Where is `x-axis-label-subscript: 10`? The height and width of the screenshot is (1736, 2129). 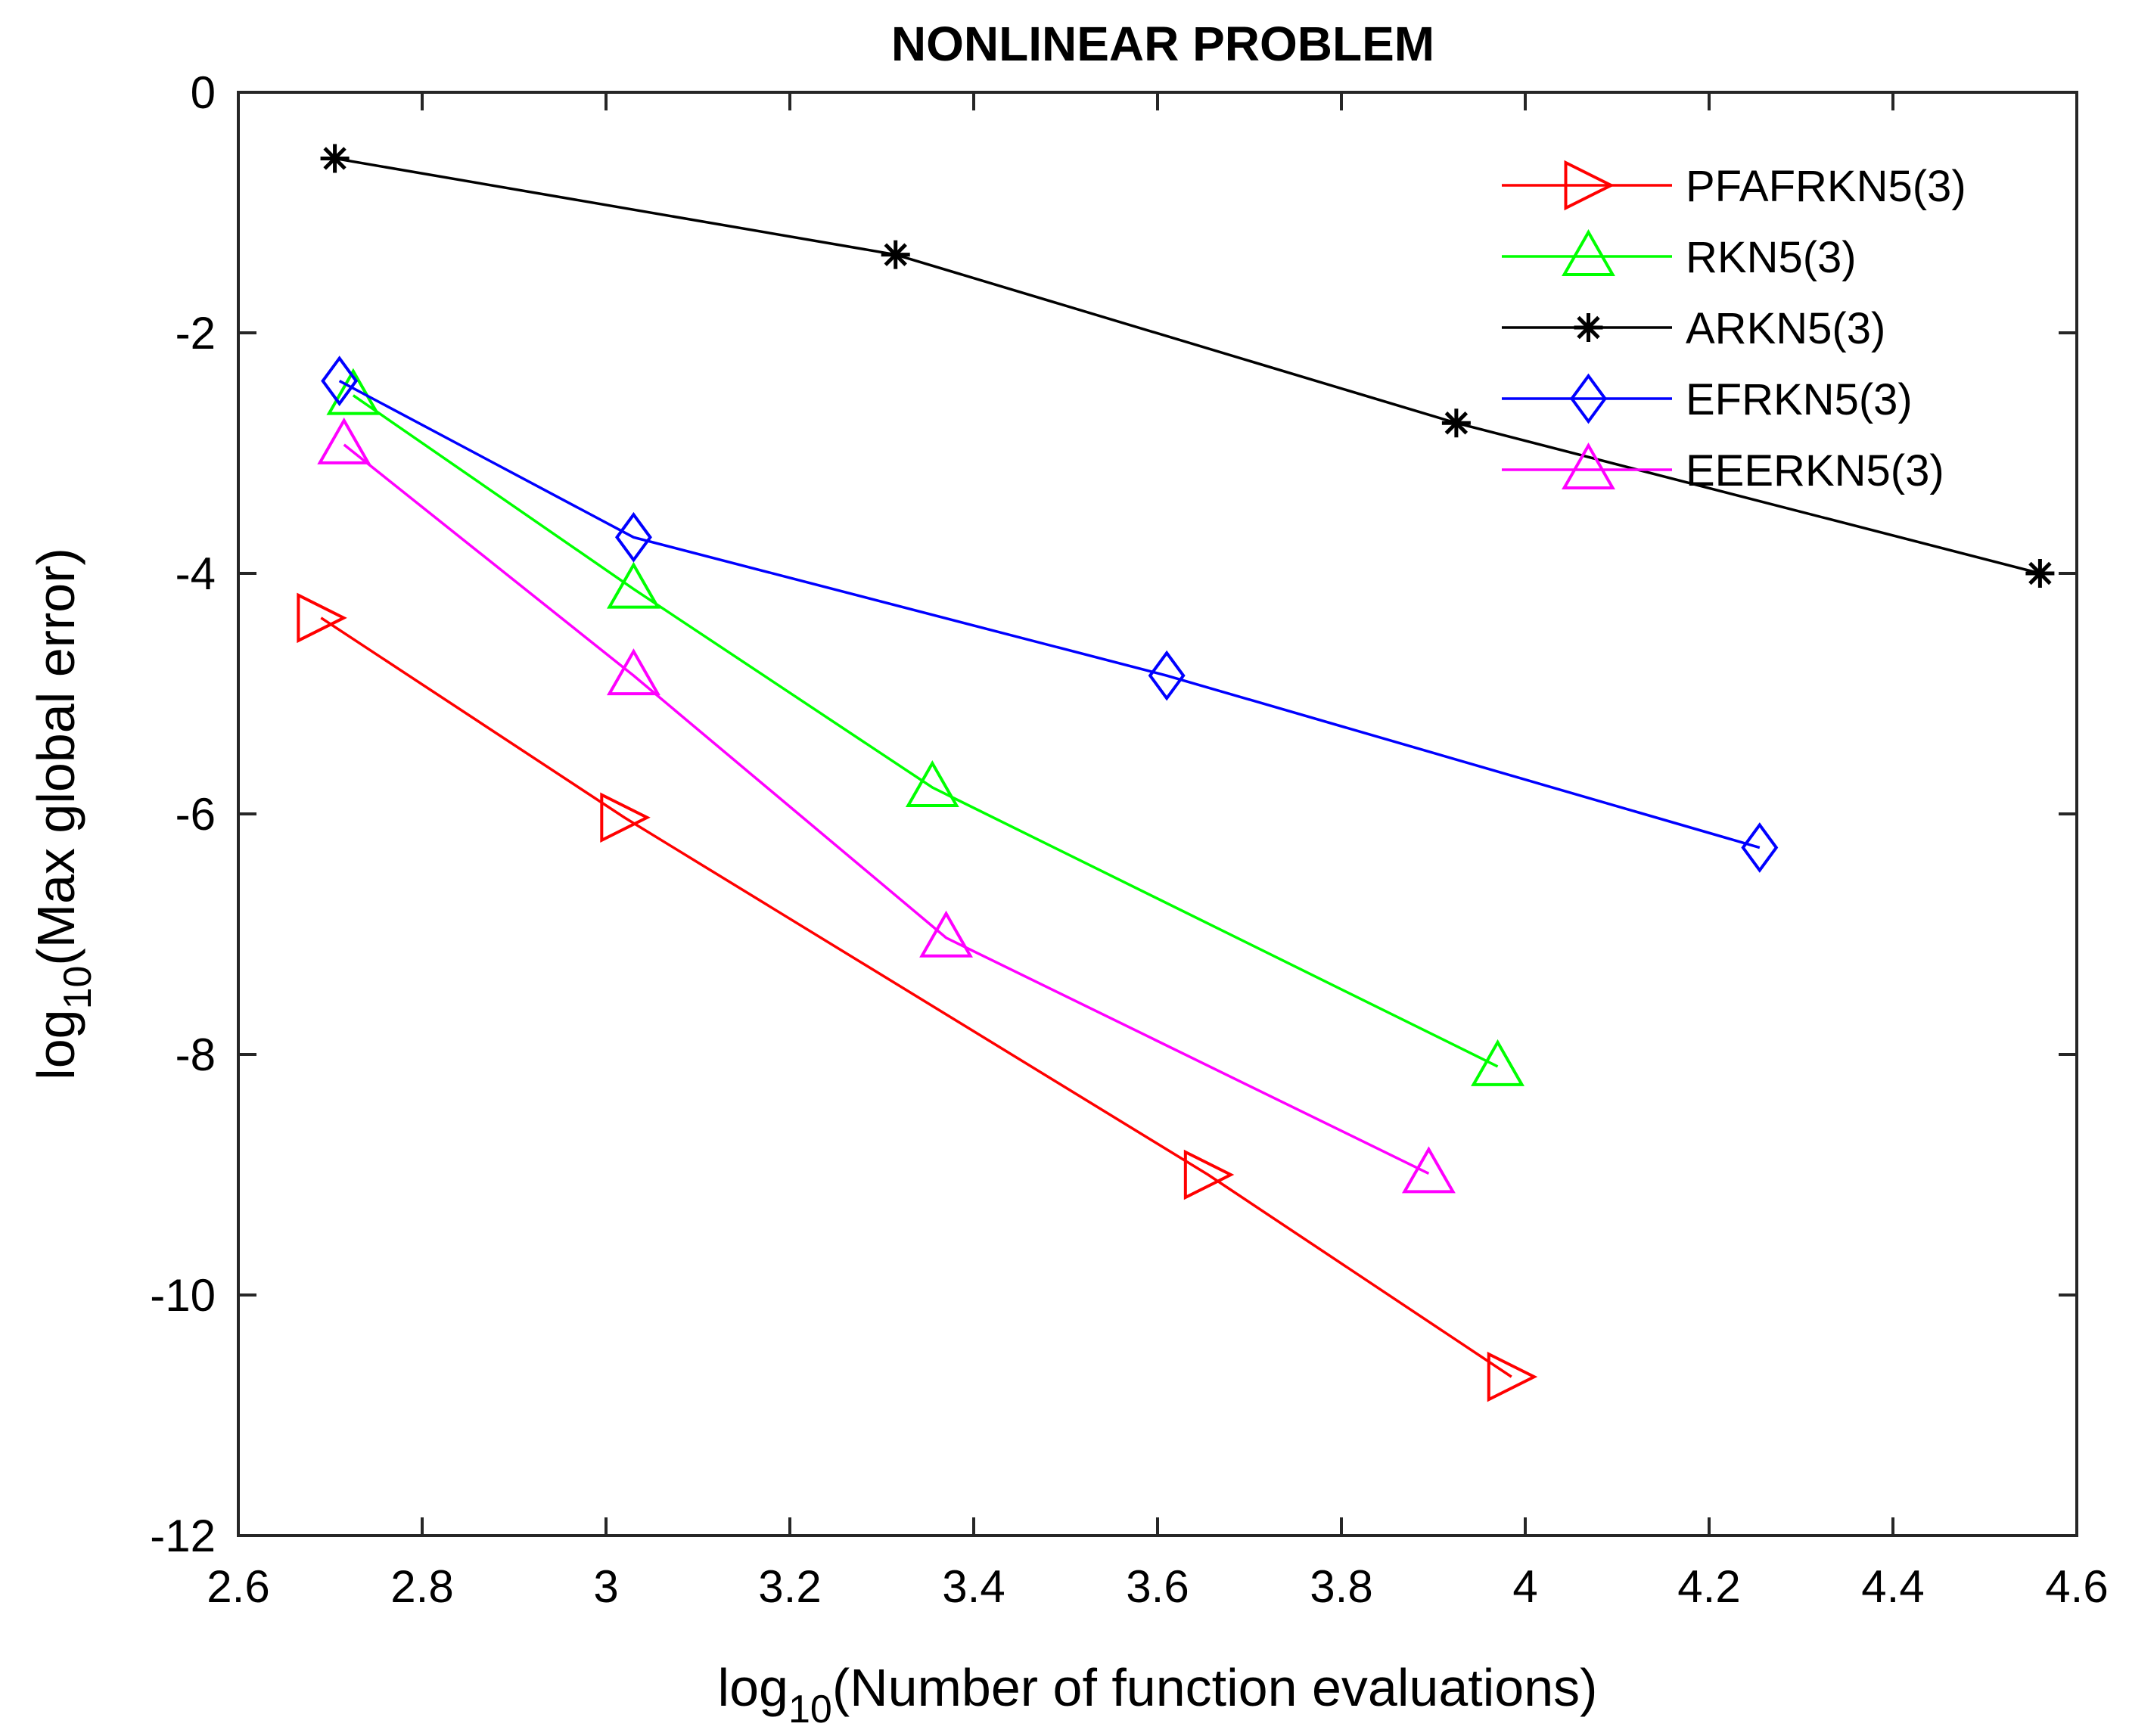
x-axis-label-subscript: 10 is located at coordinates (810, 1709).